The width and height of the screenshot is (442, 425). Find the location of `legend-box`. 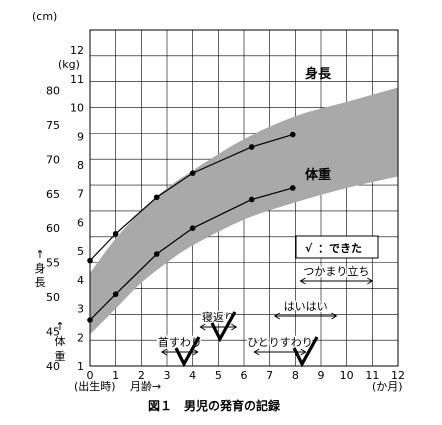

legend-box is located at coordinates (337, 247).